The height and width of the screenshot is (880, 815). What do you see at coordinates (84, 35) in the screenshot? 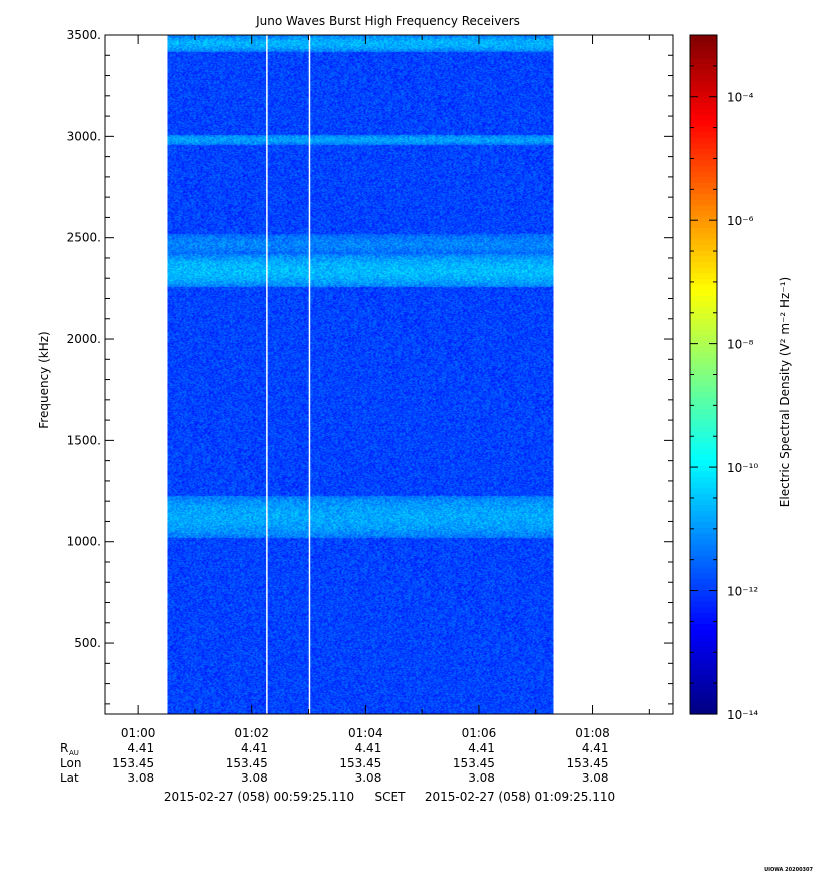
I see `y-tick-label: 3500.` at bounding box center [84, 35].